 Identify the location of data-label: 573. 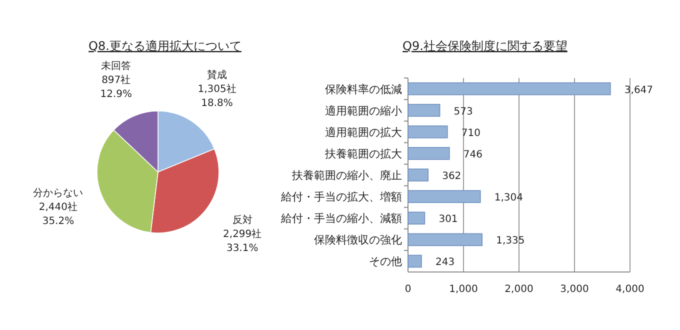
(463, 112).